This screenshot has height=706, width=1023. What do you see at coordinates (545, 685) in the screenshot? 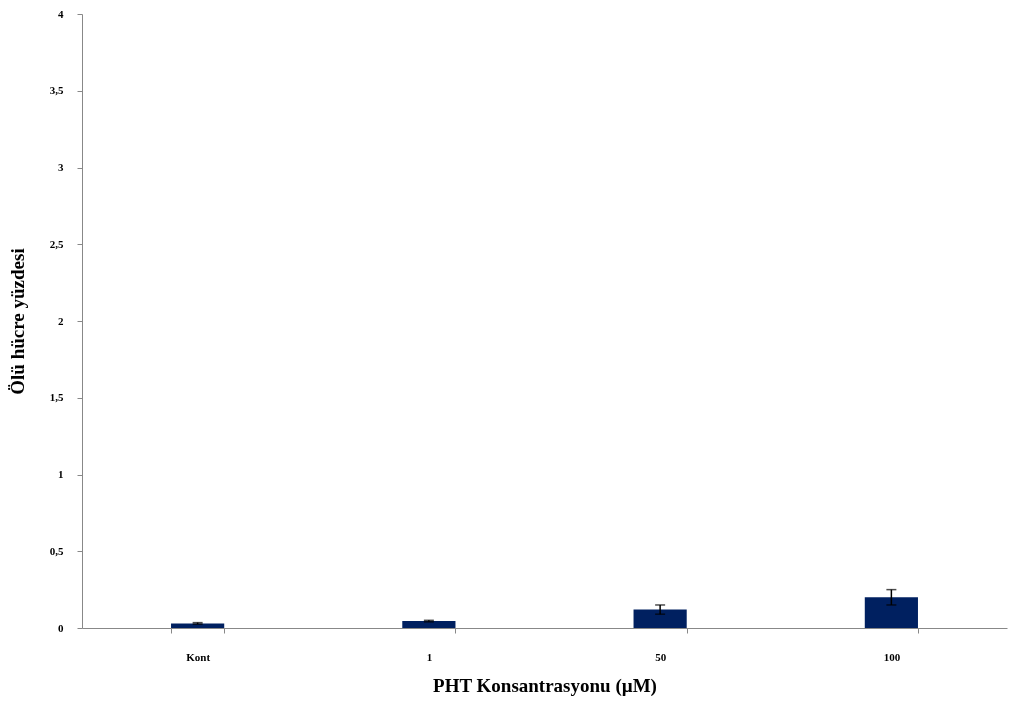
I see `x-axis-title: PHT Konsantrasyonu (µM)` at bounding box center [545, 685].